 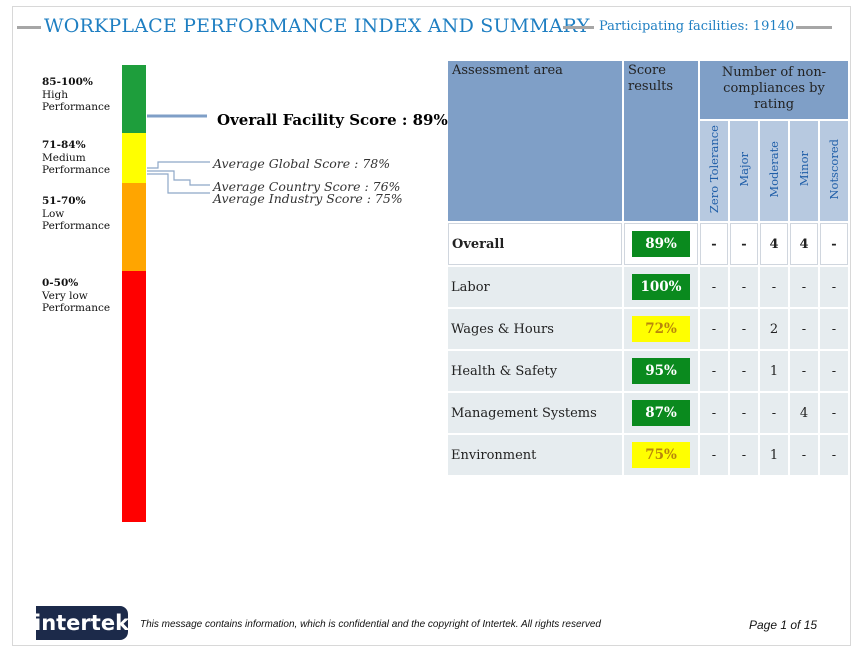 I want to click on assessment-area-cell: Health & Safety, so click(x=535, y=371).